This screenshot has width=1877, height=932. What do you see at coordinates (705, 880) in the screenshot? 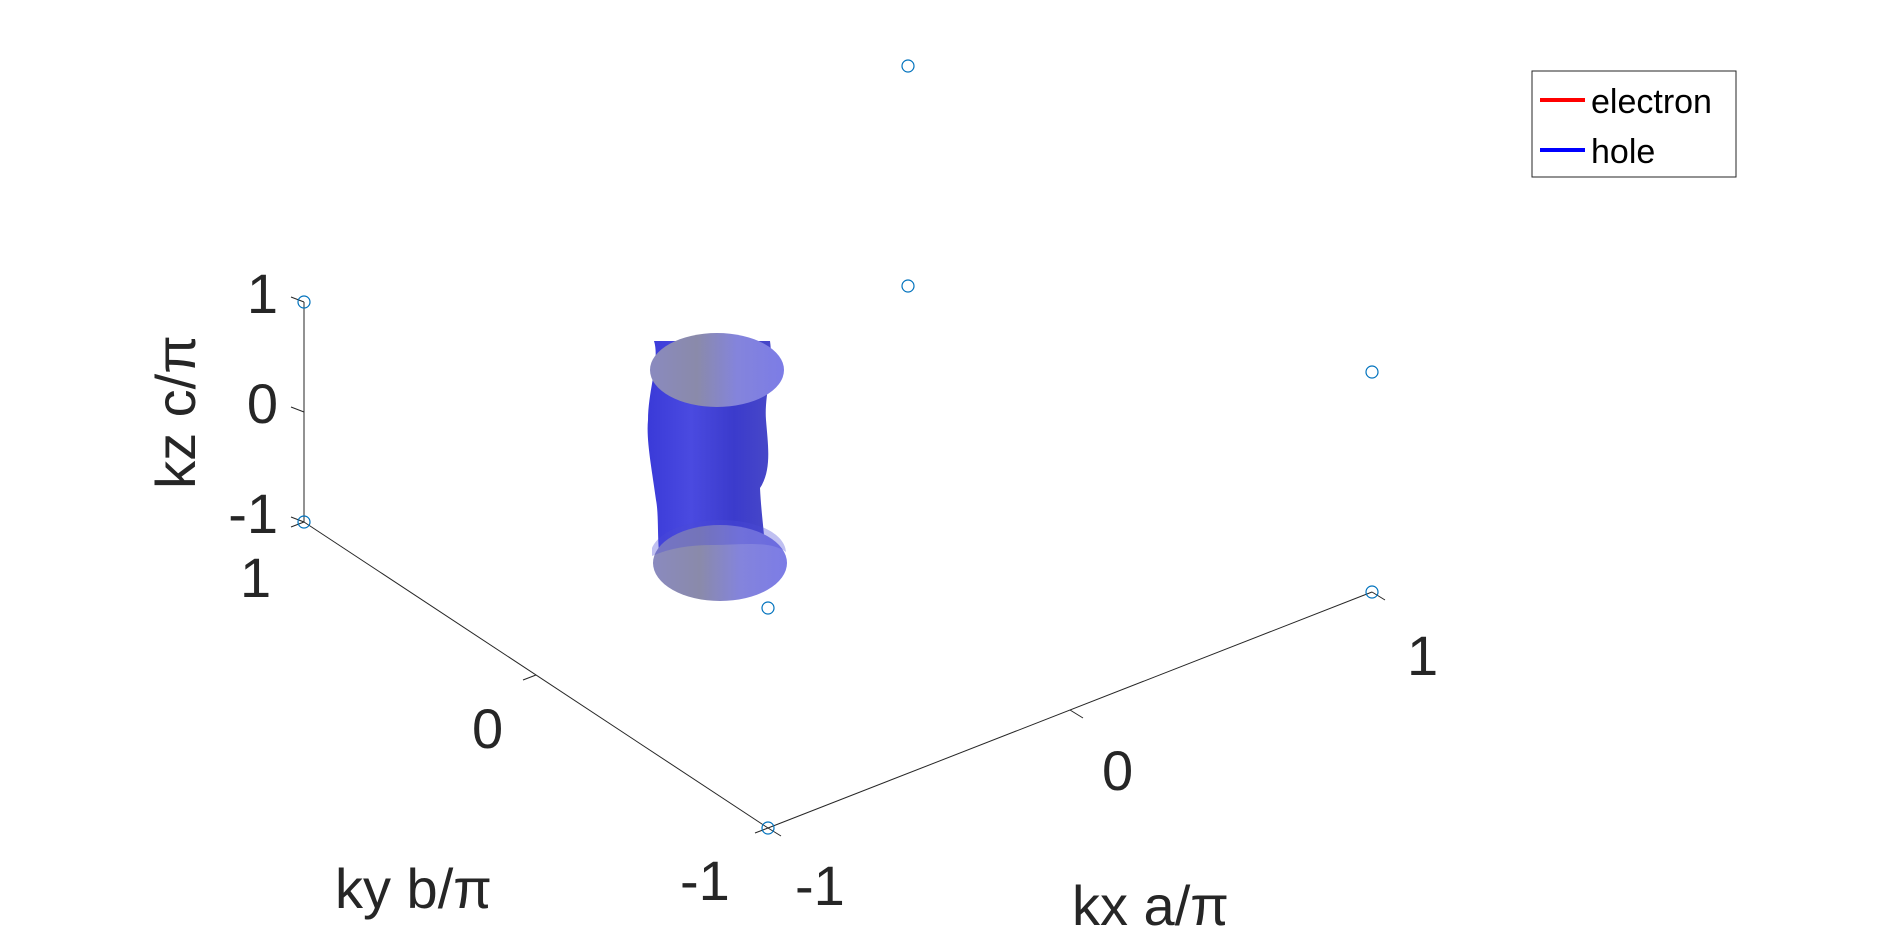
I see `y-tick-label: -1` at bounding box center [705, 880].